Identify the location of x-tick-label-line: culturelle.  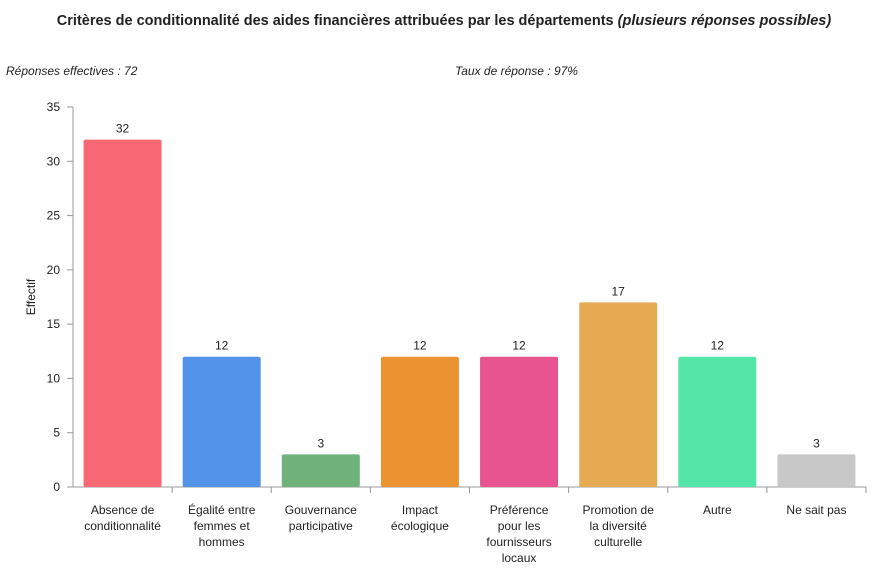
(618, 542).